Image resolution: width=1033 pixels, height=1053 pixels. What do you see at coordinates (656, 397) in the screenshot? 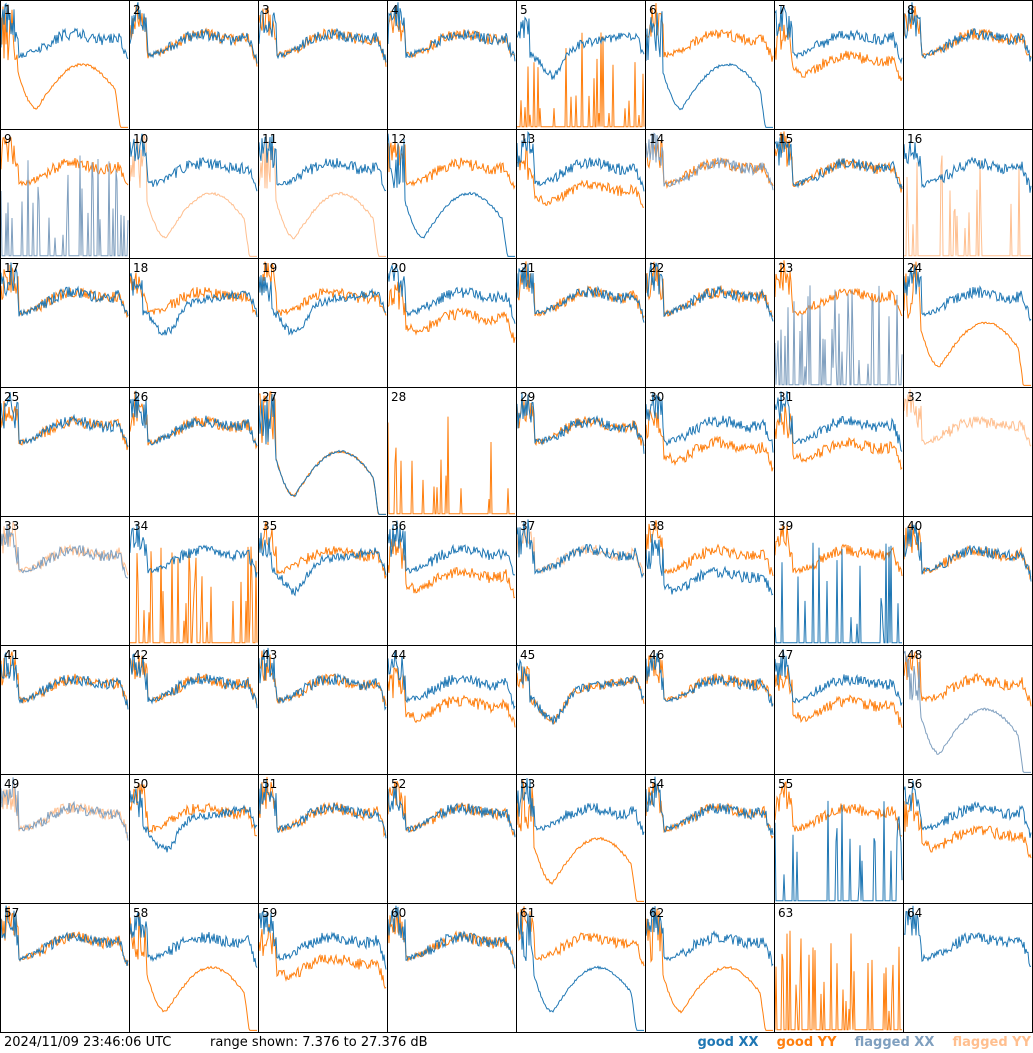
I see `panel-label-30: 30` at bounding box center [656, 397].